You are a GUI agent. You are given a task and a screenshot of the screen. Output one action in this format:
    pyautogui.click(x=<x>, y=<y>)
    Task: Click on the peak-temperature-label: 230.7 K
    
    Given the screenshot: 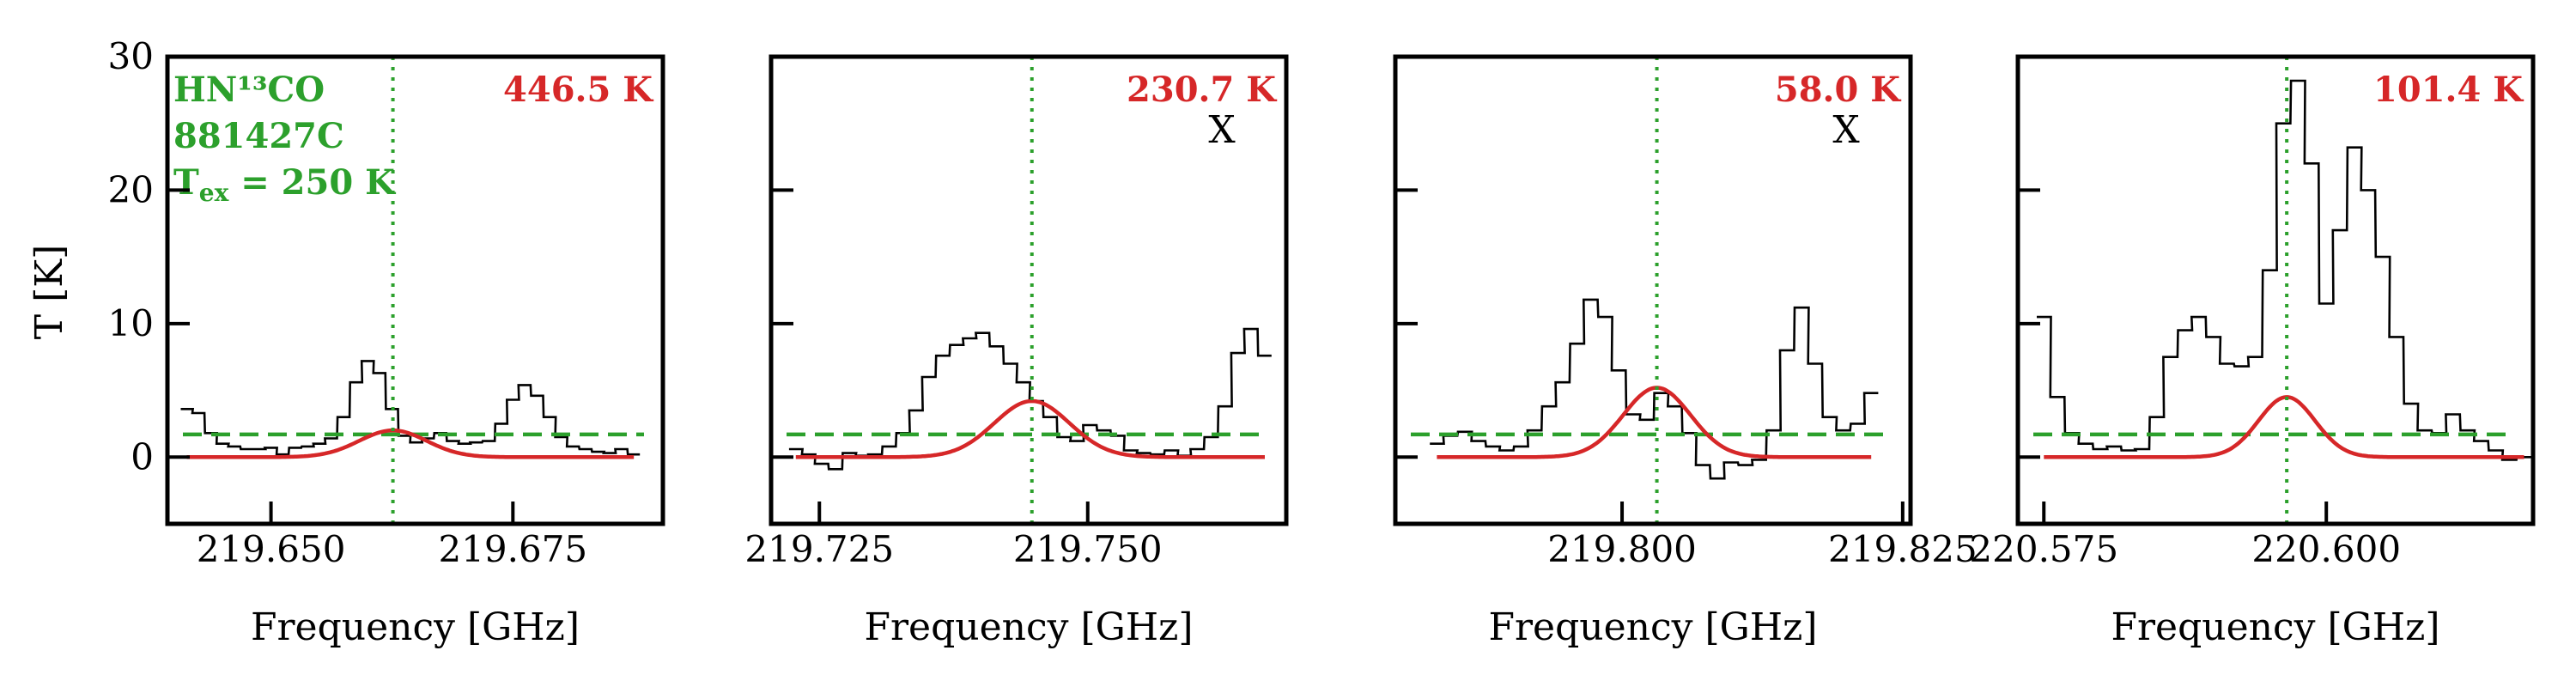 What is the action you would take?
    pyautogui.click(x=1202, y=90)
    